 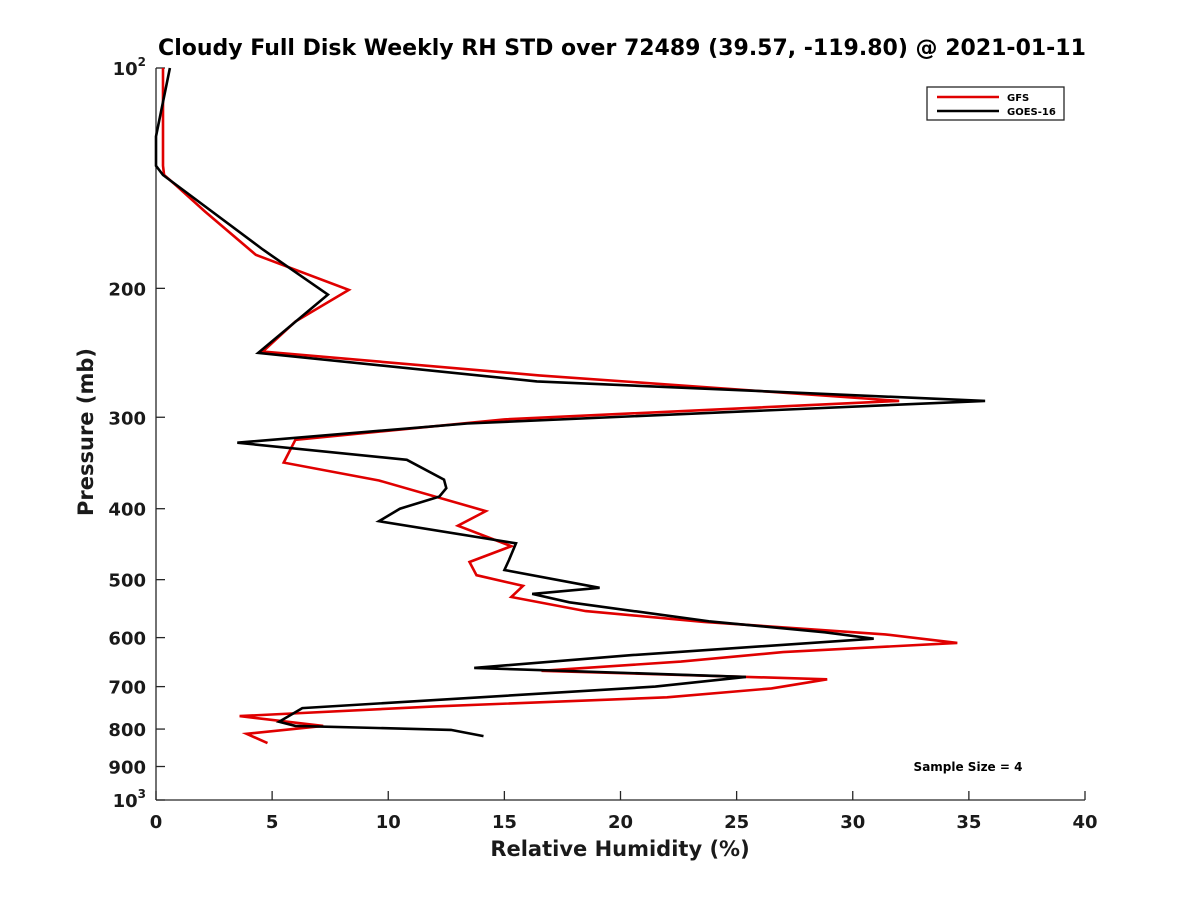 I want to click on x-tick-label: 5, so click(x=272, y=822).